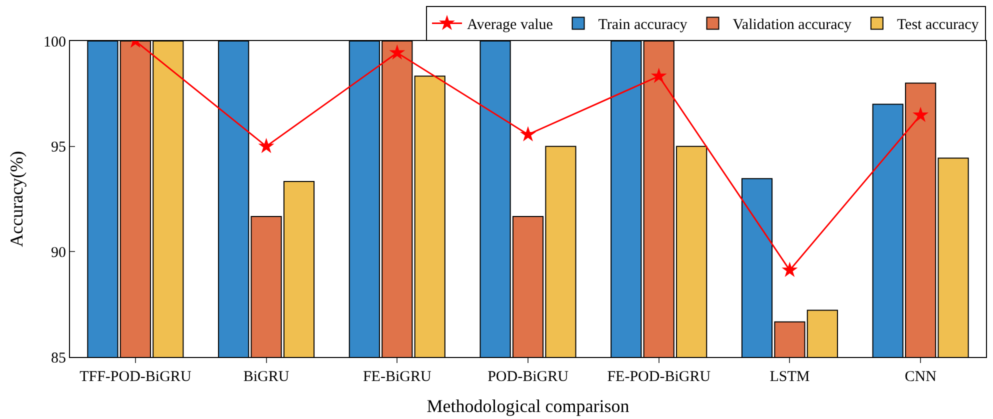  What do you see at coordinates (58, 358) in the screenshot?
I see `y-tick-label: 85` at bounding box center [58, 358].